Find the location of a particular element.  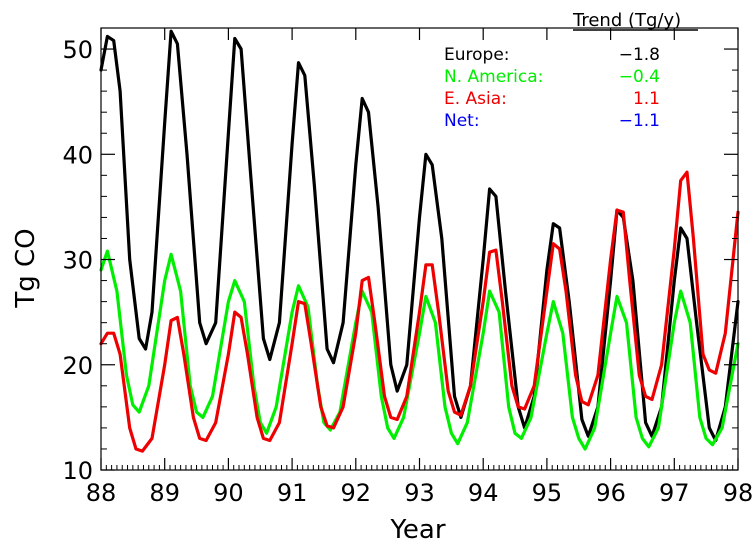

y-tick-label: 30 is located at coordinates (77, 261).